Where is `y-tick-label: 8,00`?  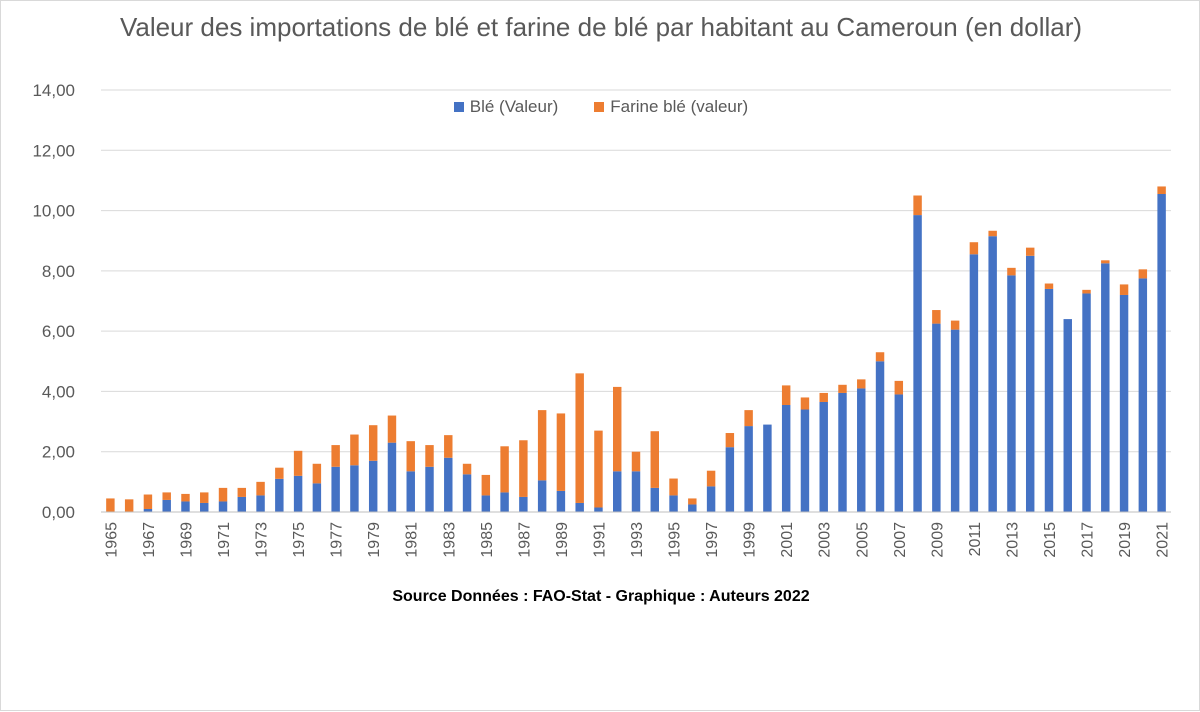
y-tick-label: 8,00 is located at coordinates (58, 271).